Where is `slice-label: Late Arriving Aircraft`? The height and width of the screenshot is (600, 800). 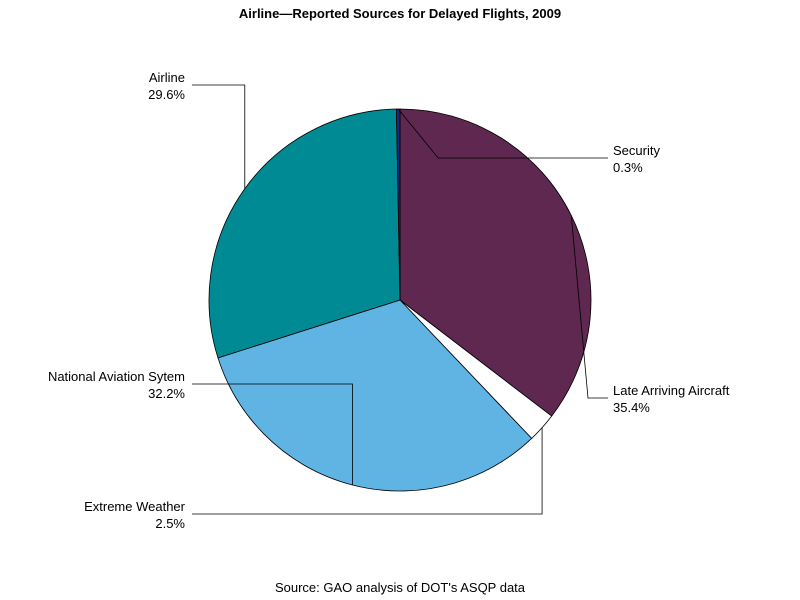
slice-label: Late Arriving Aircraft is located at coordinates (671, 390).